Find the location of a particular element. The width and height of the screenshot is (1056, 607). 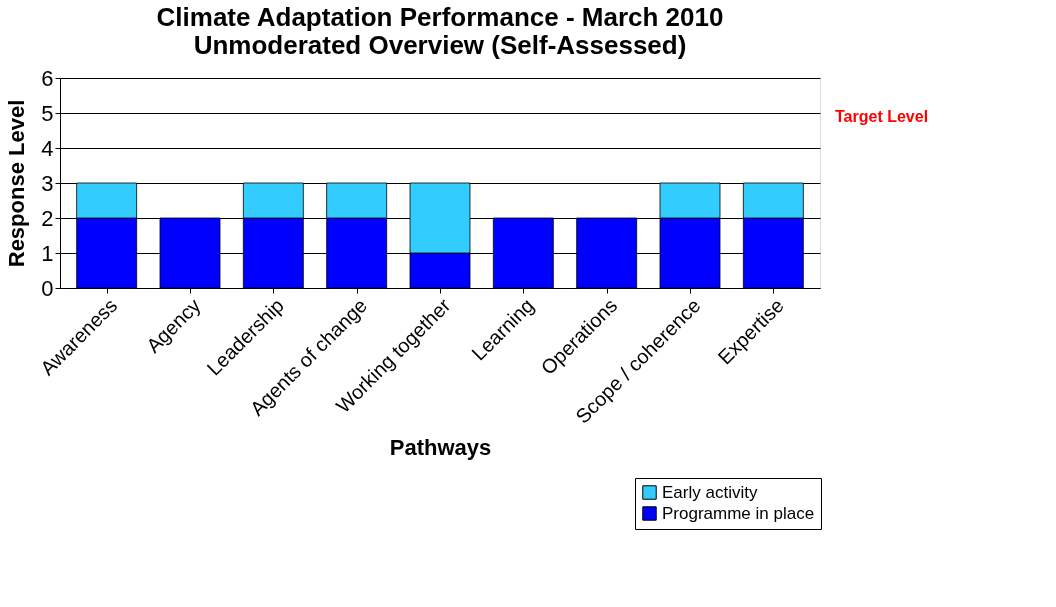

y-tick-label: 4 is located at coordinates (47, 148).